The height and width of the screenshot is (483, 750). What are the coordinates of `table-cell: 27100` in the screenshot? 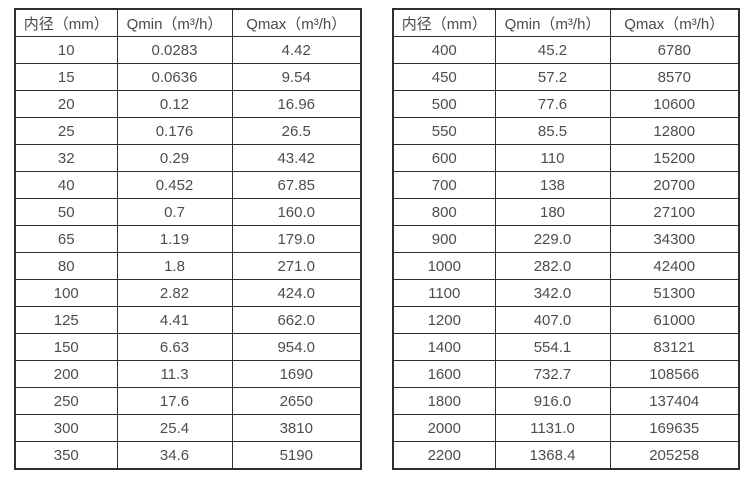 It's located at (674, 212).